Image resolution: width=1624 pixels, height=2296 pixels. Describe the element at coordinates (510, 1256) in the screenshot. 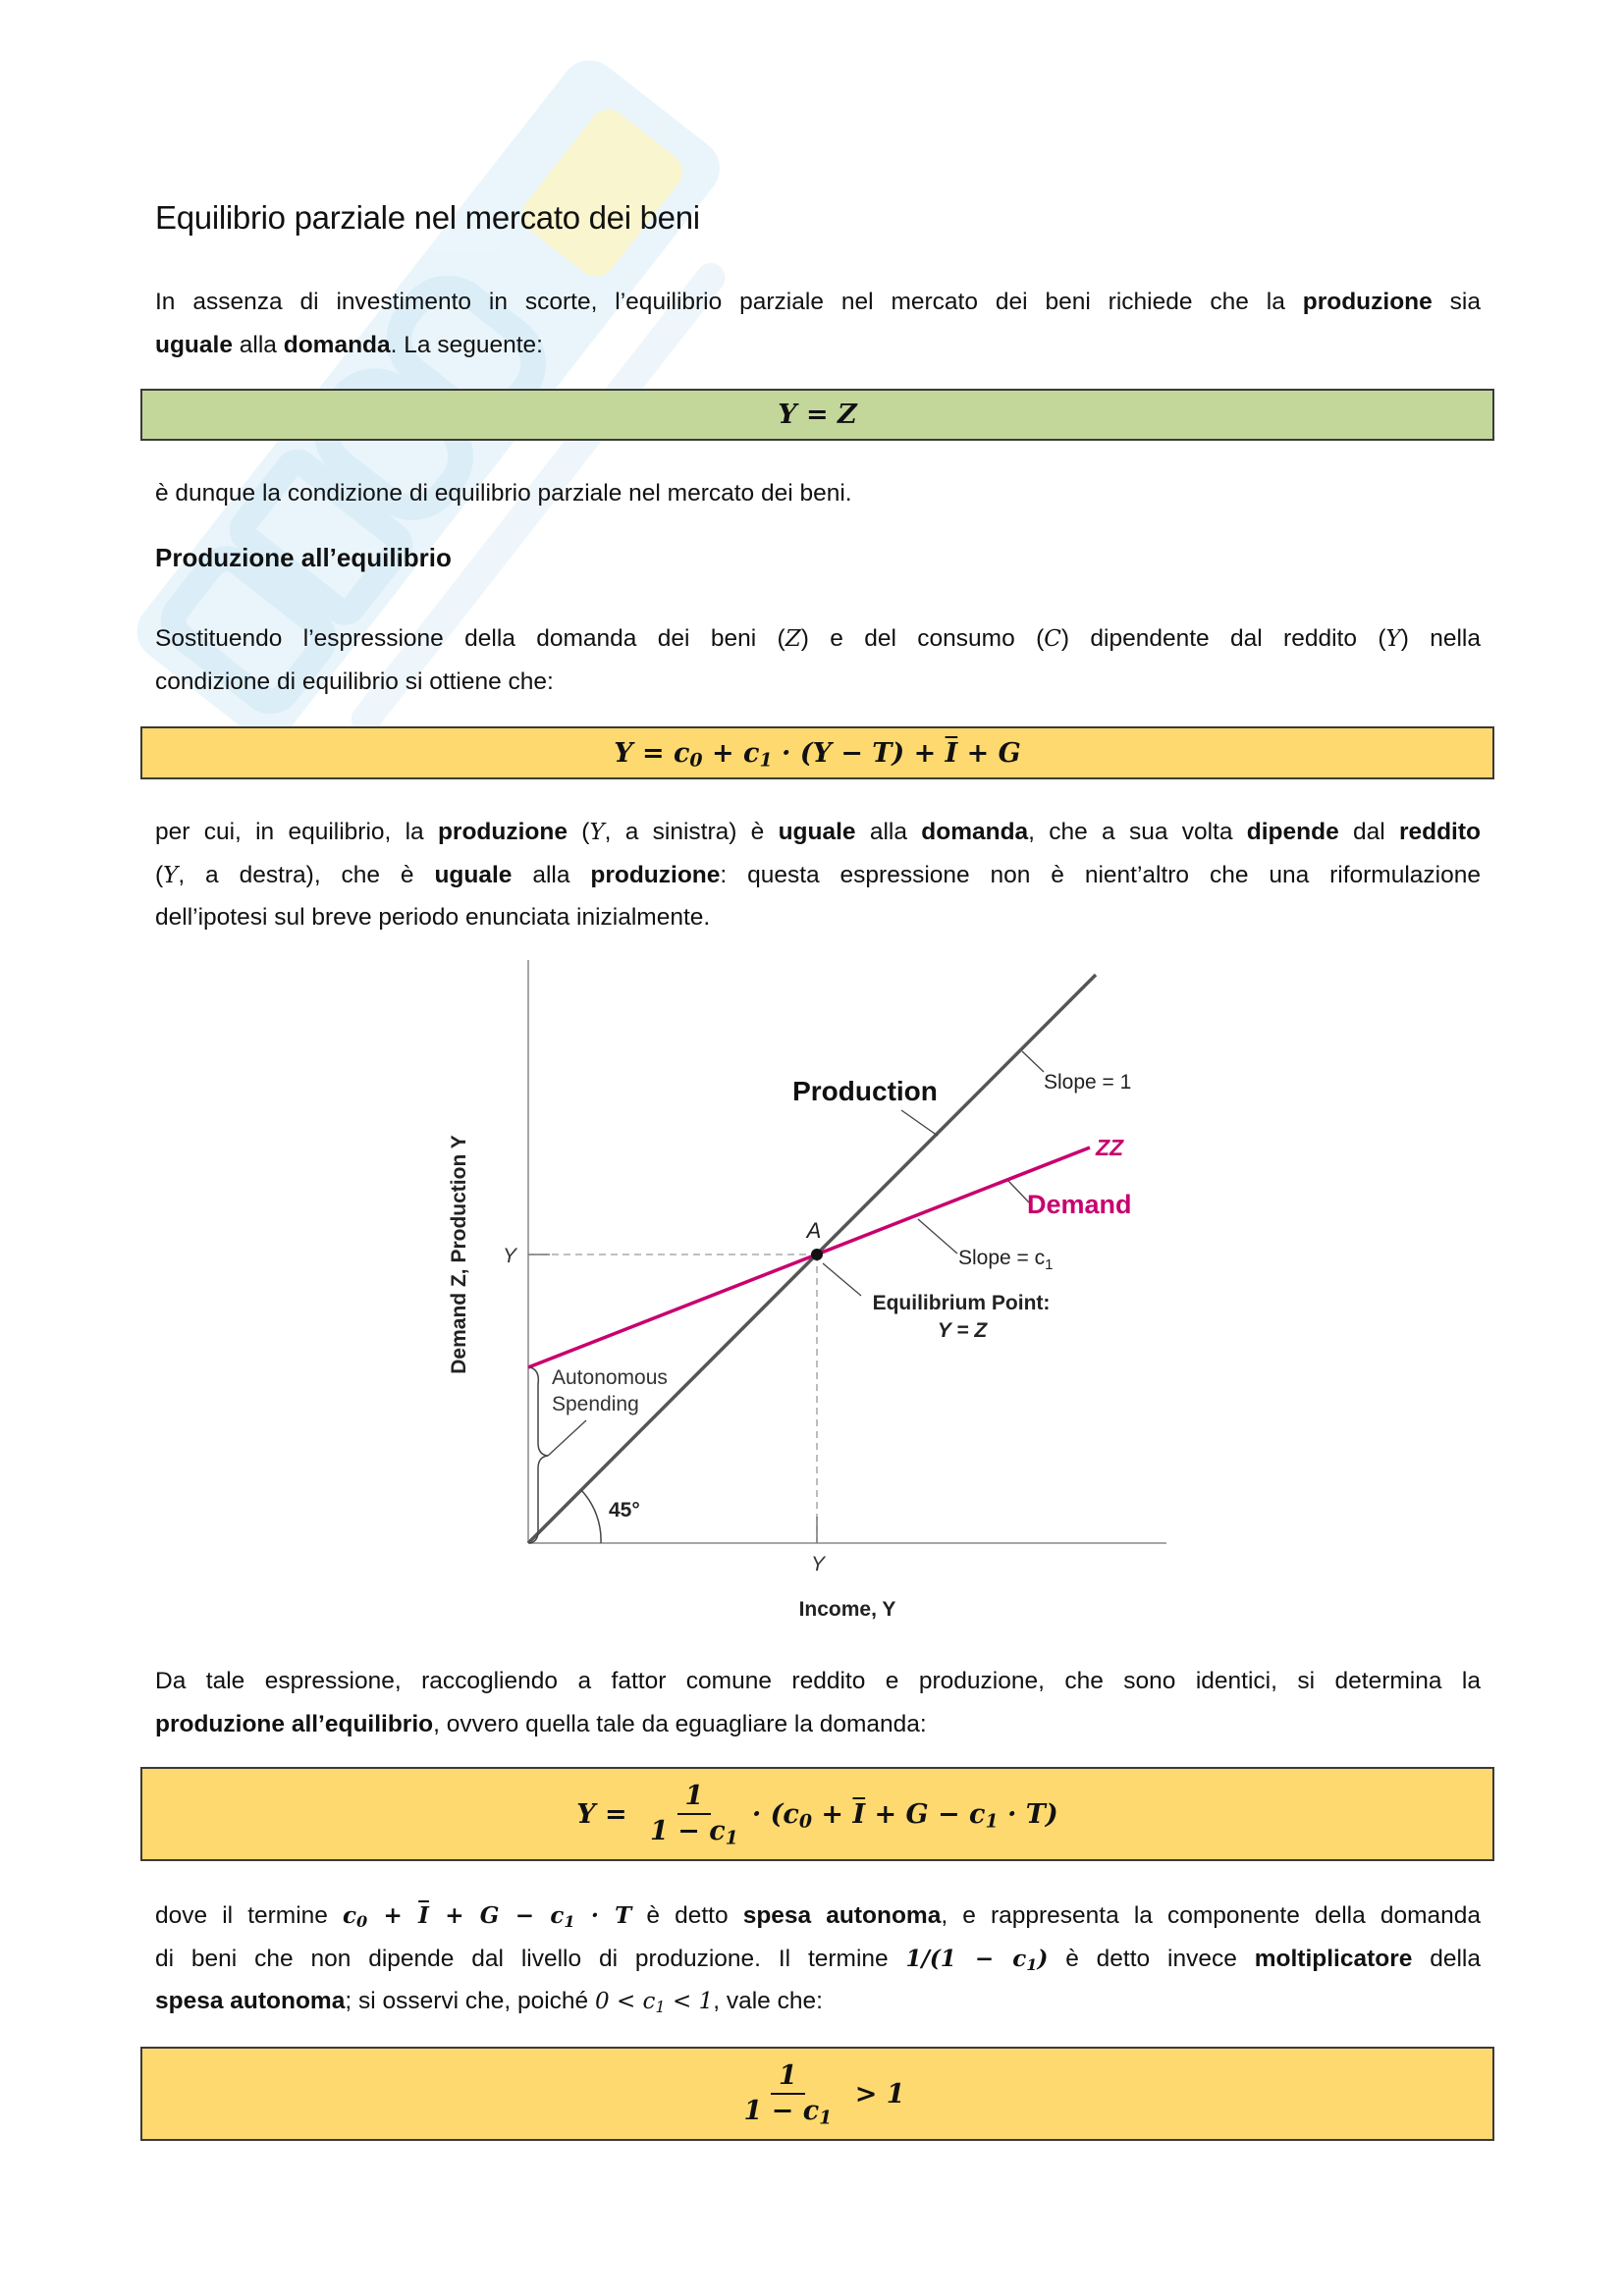

I see `y-tick-label: Y` at that location.